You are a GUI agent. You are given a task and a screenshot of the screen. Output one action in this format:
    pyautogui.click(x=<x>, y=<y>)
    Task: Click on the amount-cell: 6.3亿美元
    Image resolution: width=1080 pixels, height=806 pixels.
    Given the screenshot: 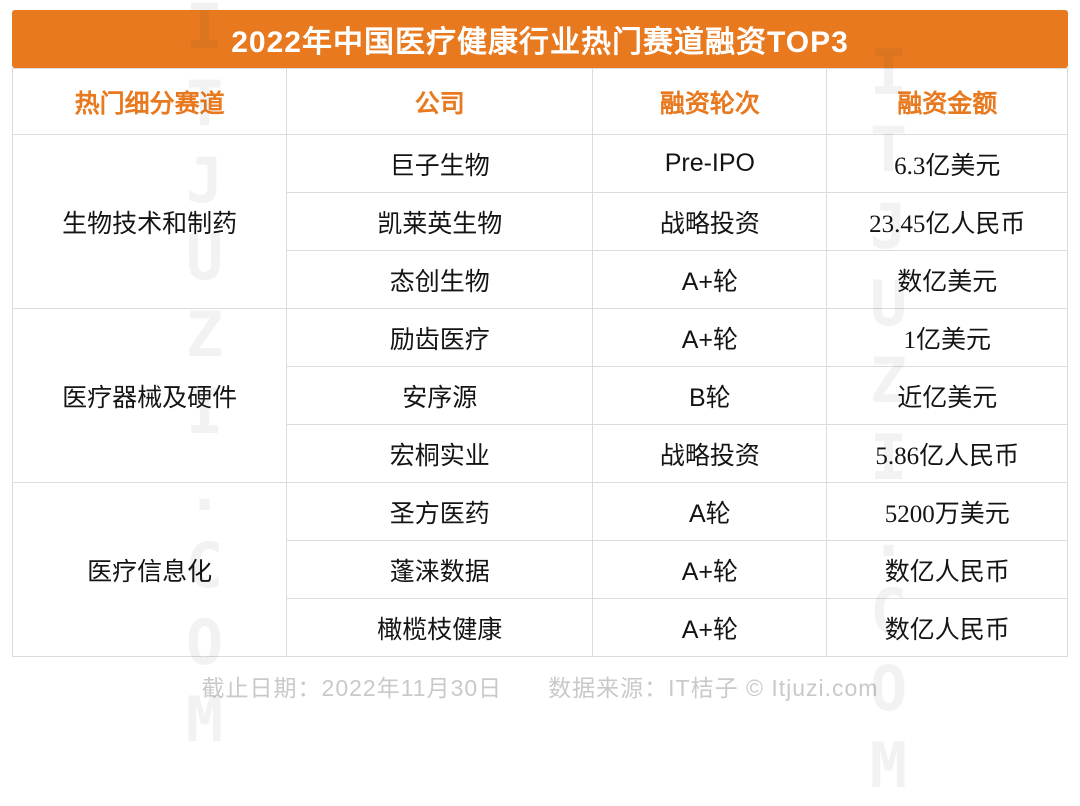 What is the action you would take?
    pyautogui.click(x=947, y=163)
    